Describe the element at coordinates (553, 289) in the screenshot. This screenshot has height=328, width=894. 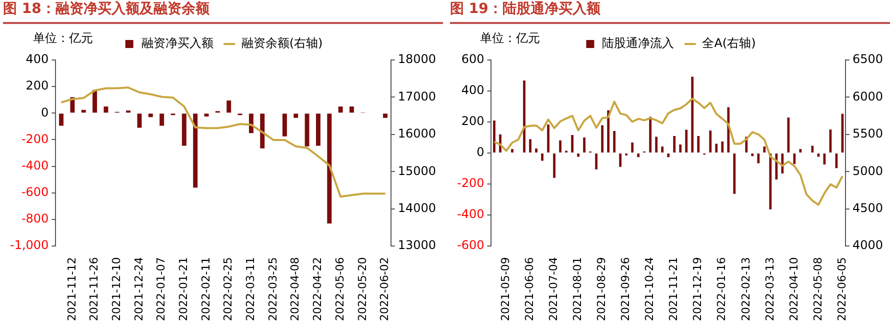
I see `x-tick-label: 2021-07-04` at that location.